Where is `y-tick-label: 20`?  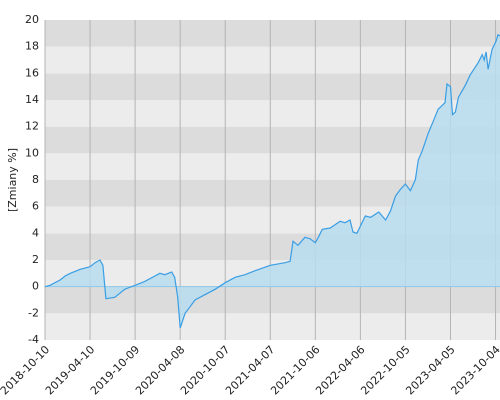 y-tick-label: 20 is located at coordinates (32, 19).